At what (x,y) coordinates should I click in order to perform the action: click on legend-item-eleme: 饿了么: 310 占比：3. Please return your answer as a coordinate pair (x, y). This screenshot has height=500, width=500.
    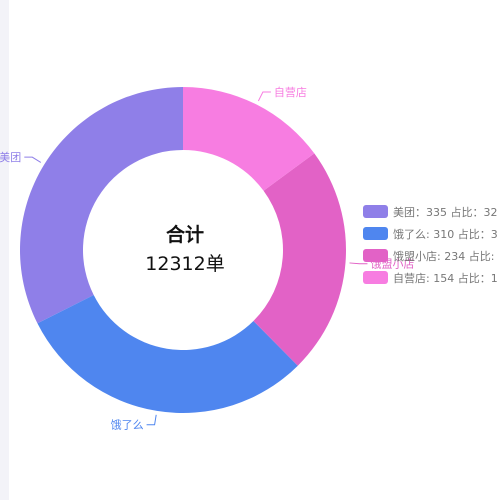
    Looking at the image, I should click on (431, 234).